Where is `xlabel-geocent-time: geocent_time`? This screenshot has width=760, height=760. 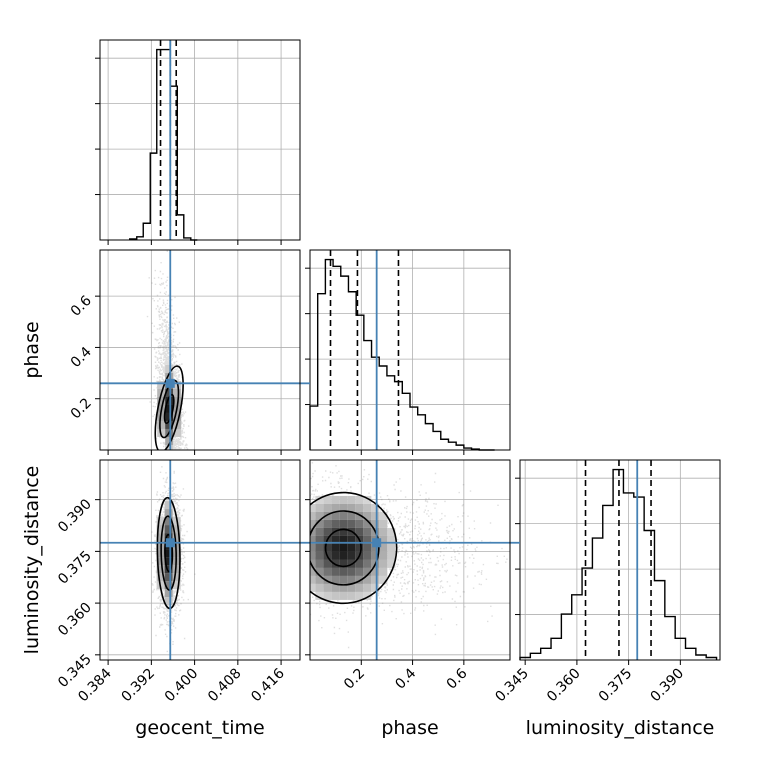
xlabel-geocent-time: geocent_time is located at coordinates (199, 728).